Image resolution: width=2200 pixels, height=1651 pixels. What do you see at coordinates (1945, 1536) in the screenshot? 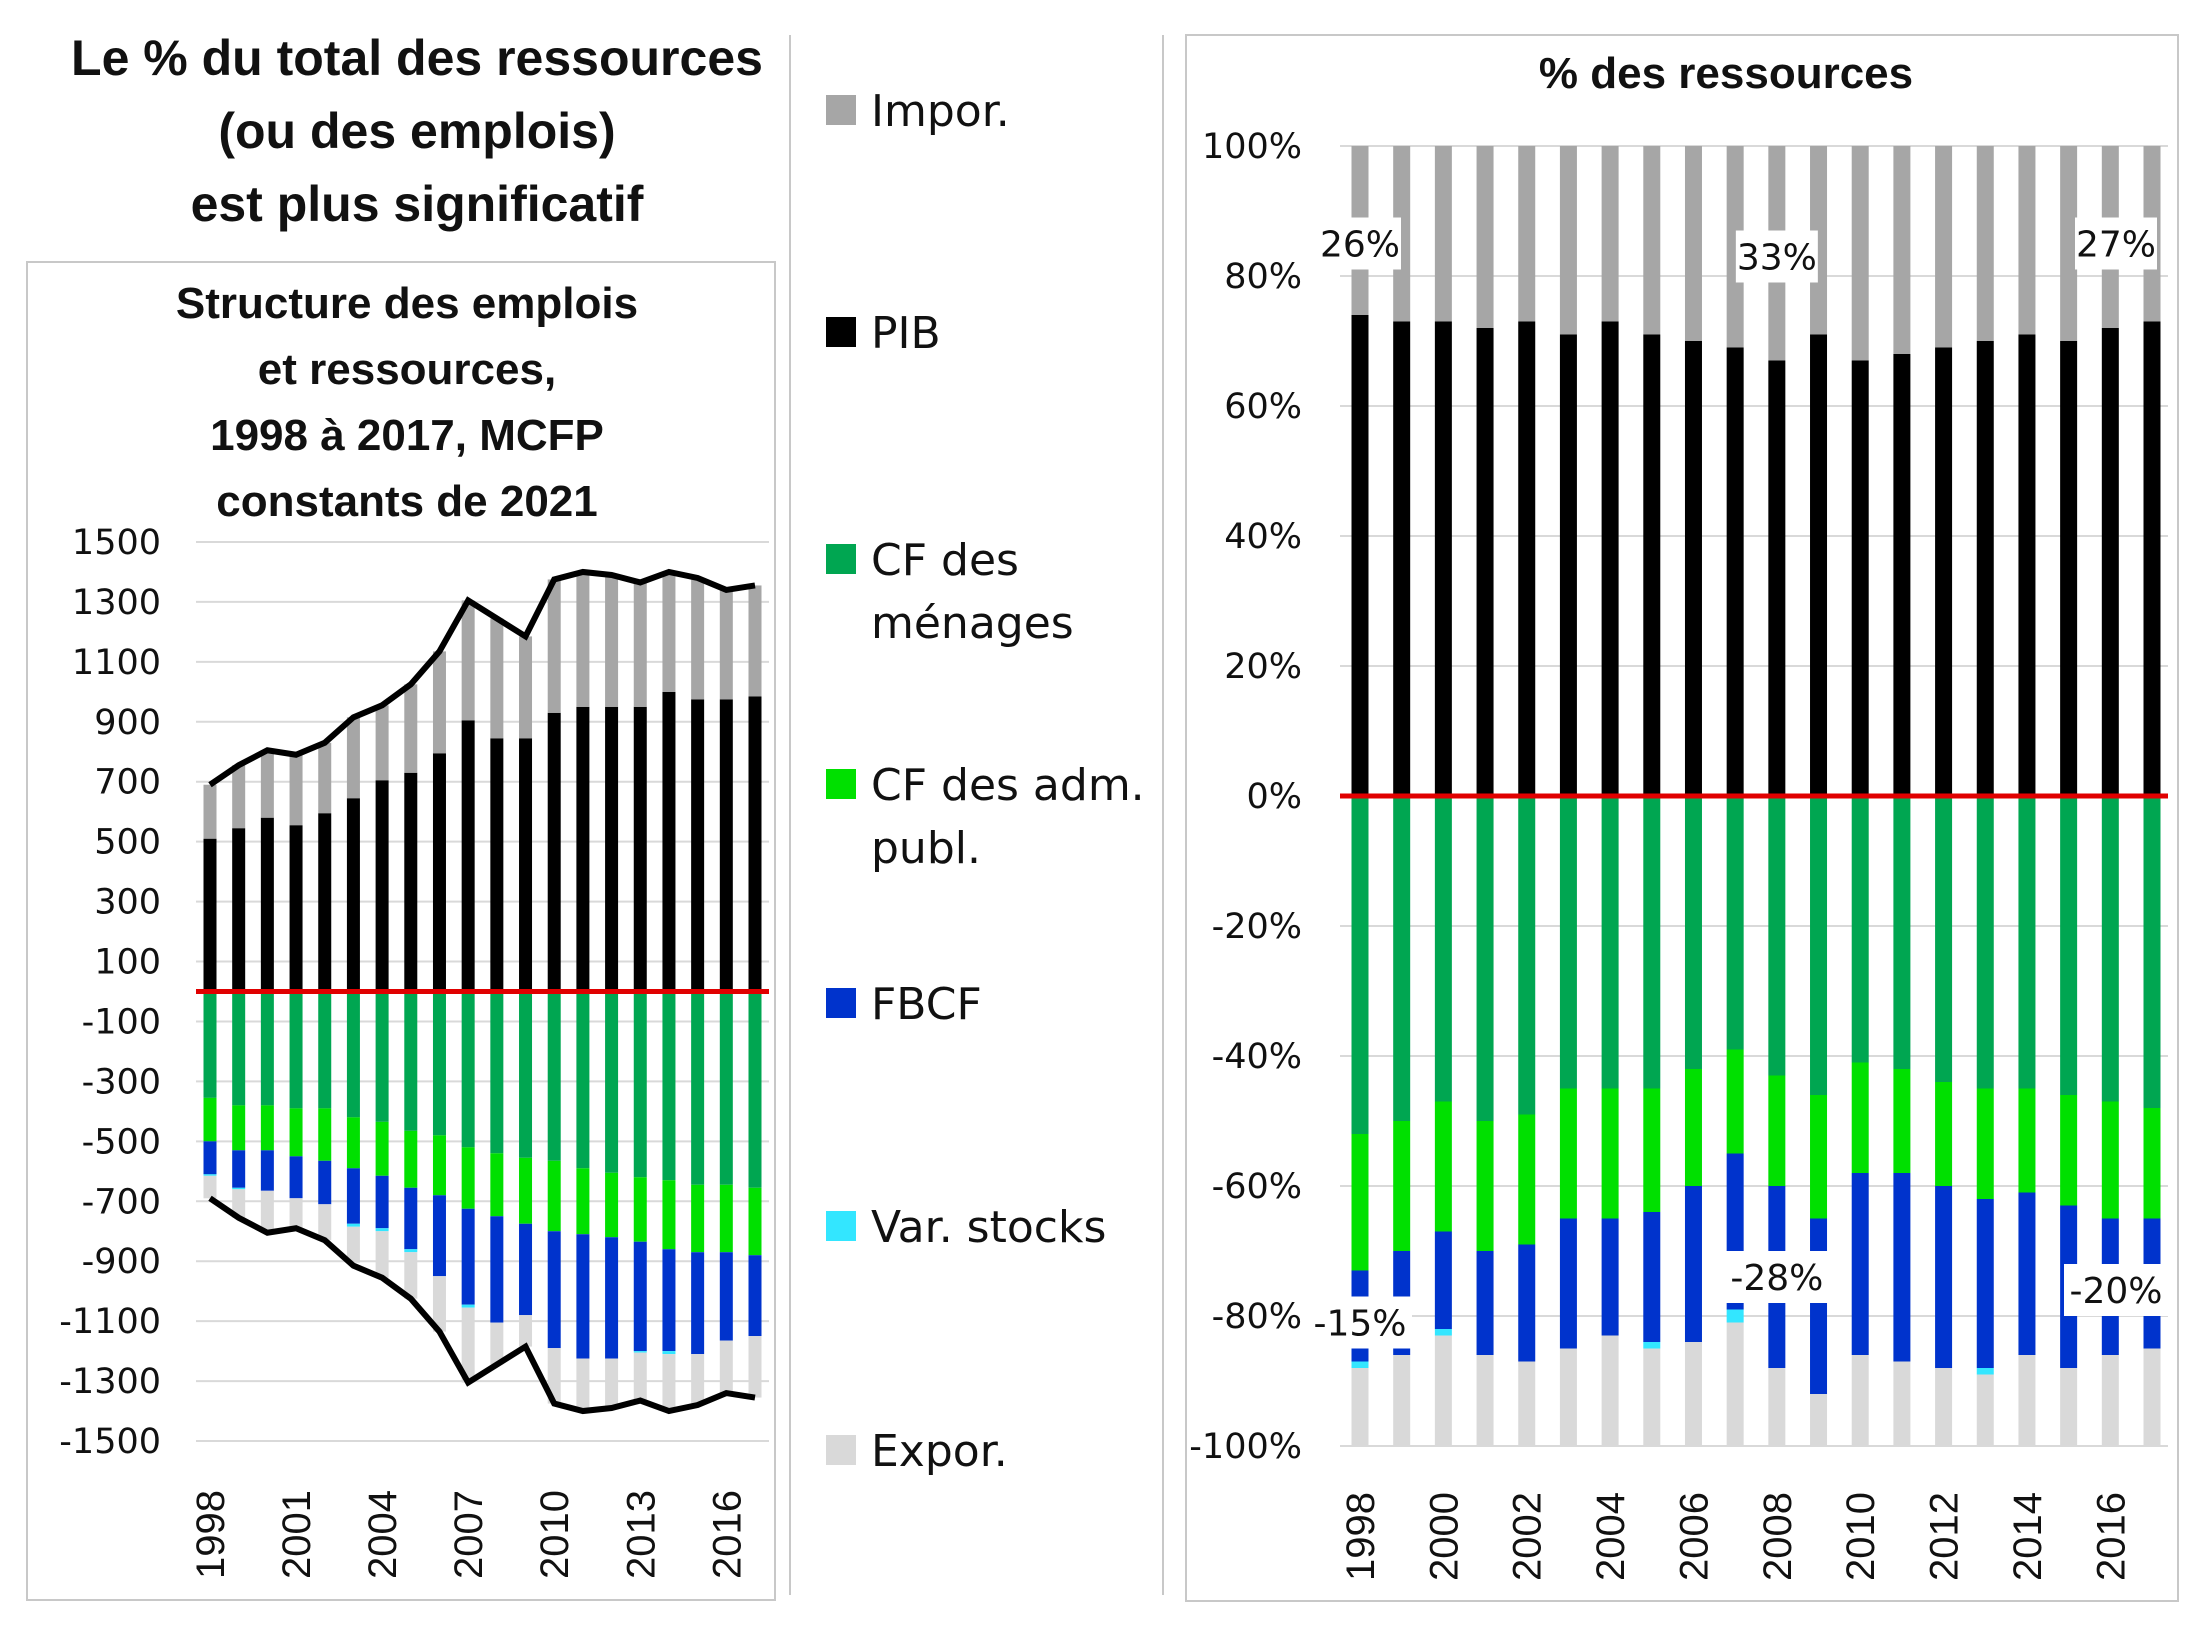
I see `x-tick-label: 2012` at bounding box center [1945, 1536].